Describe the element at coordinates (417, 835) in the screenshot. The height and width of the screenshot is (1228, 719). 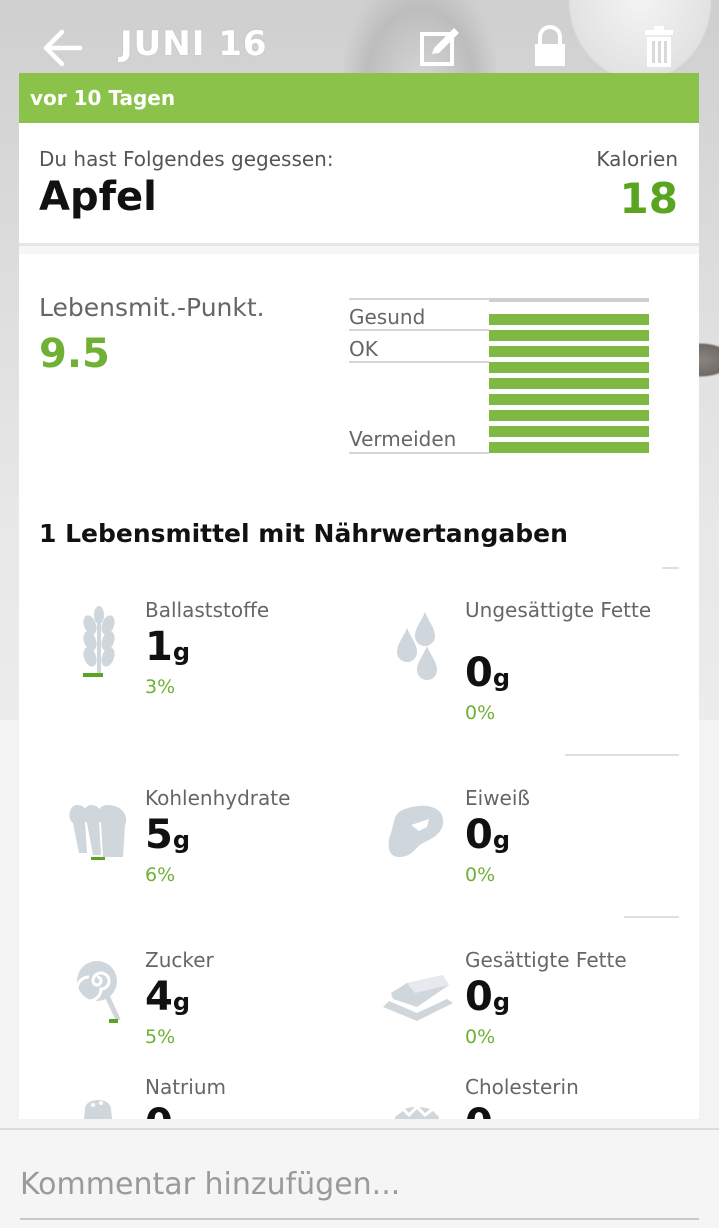
I see `steak-icon` at that location.